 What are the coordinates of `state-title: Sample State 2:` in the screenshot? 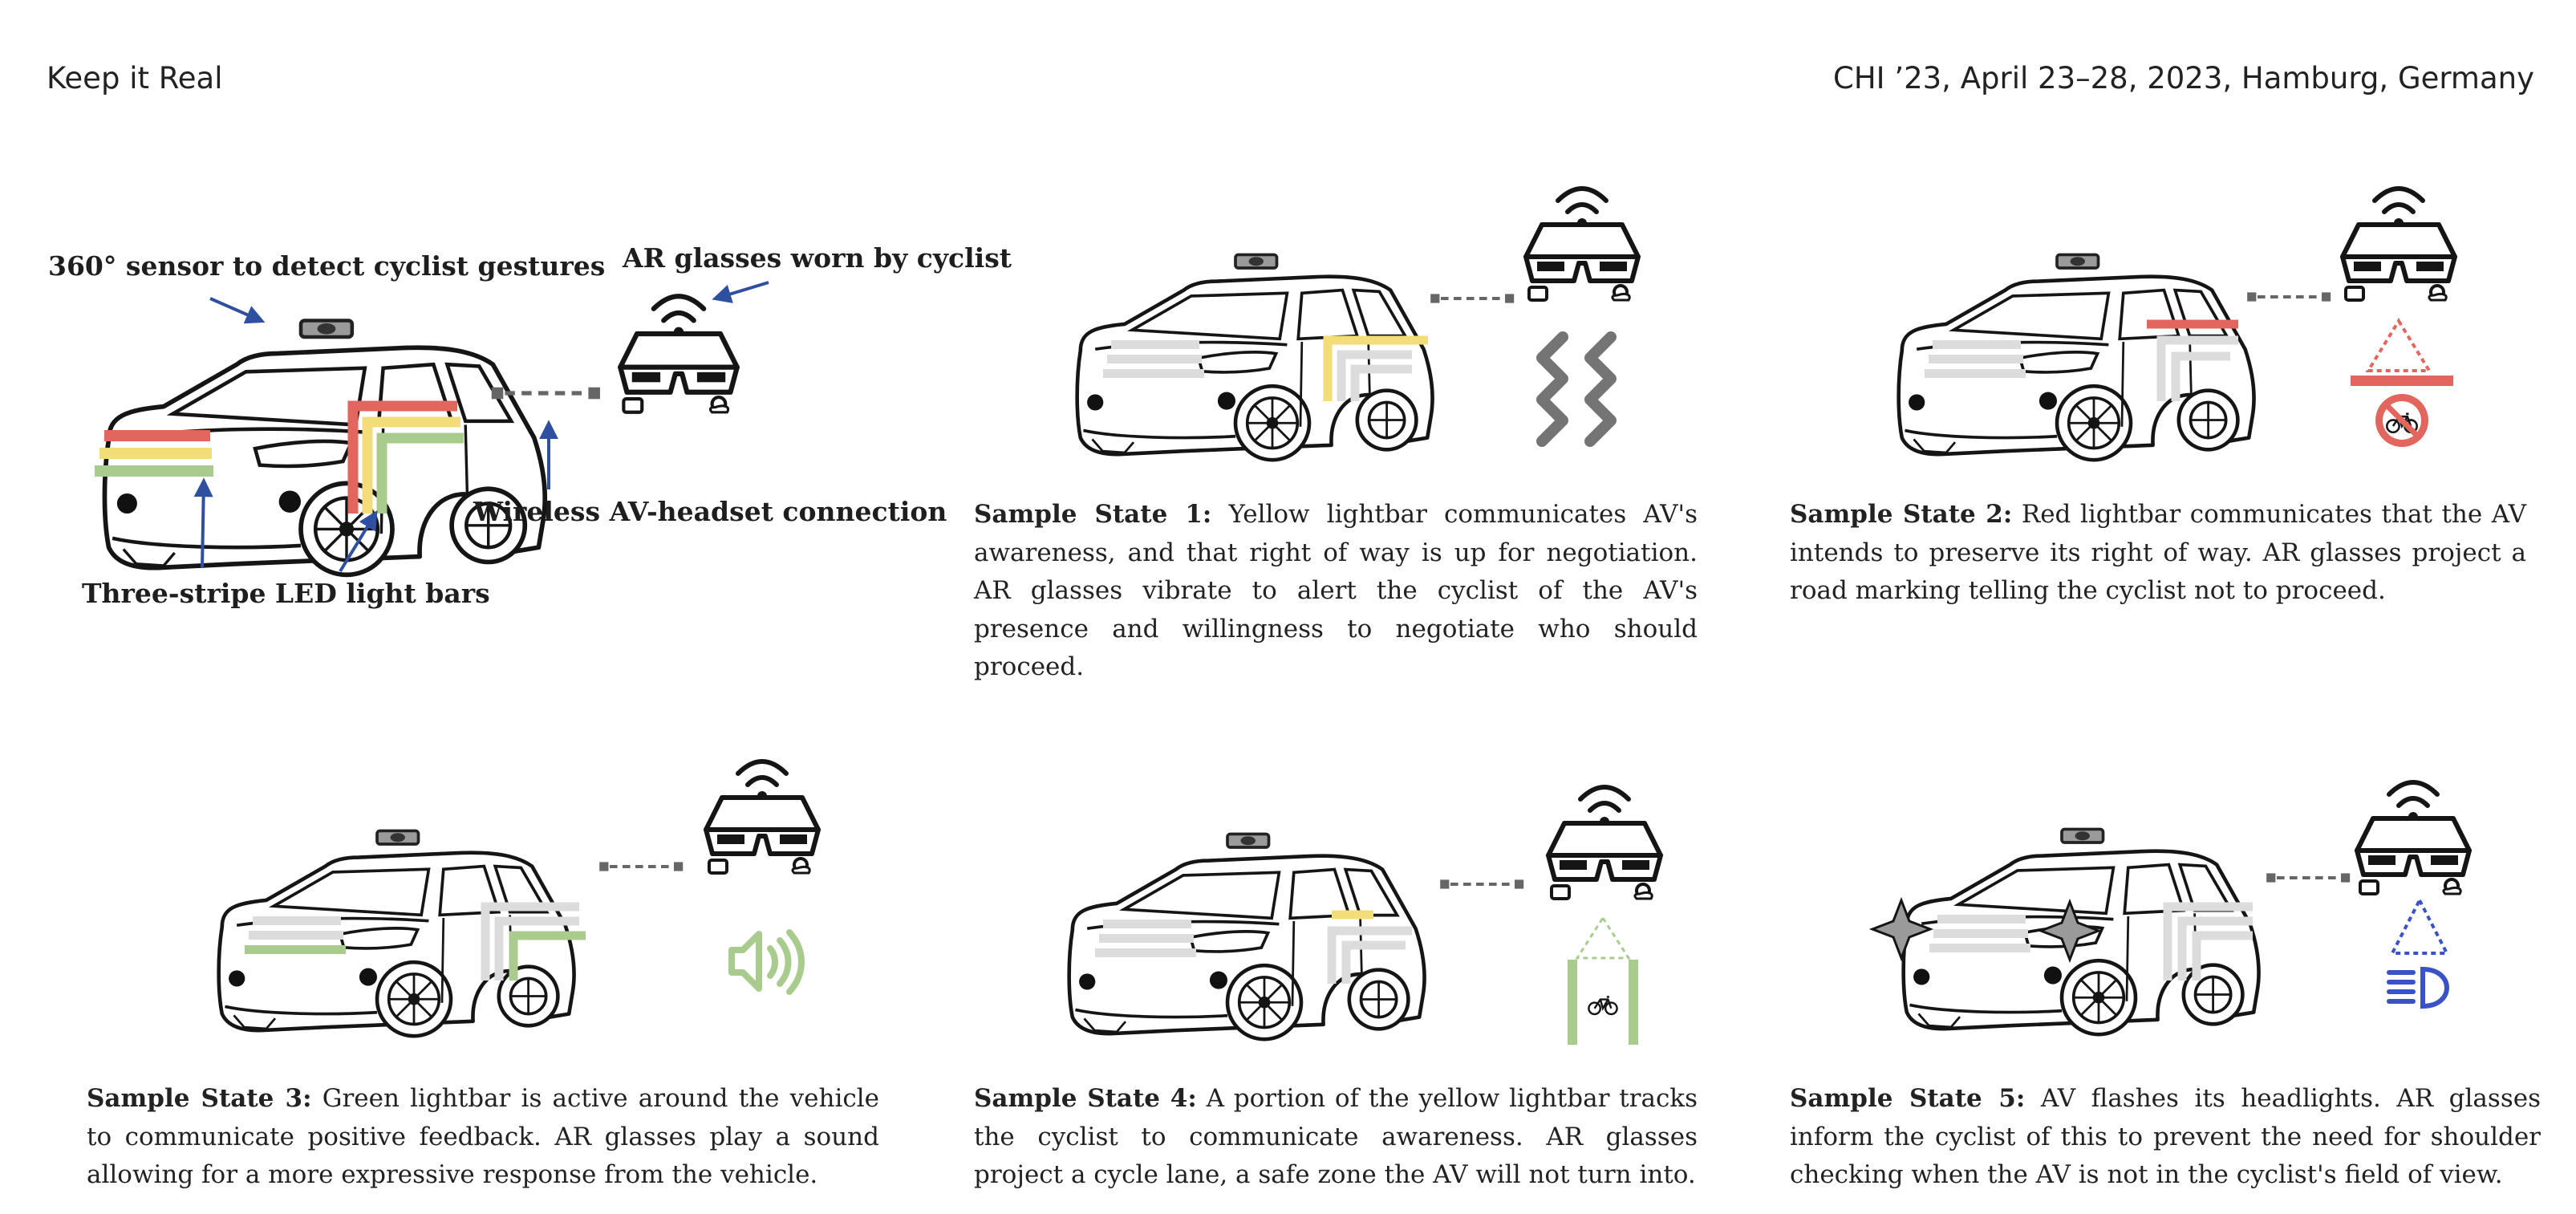 It's located at (1901, 514).